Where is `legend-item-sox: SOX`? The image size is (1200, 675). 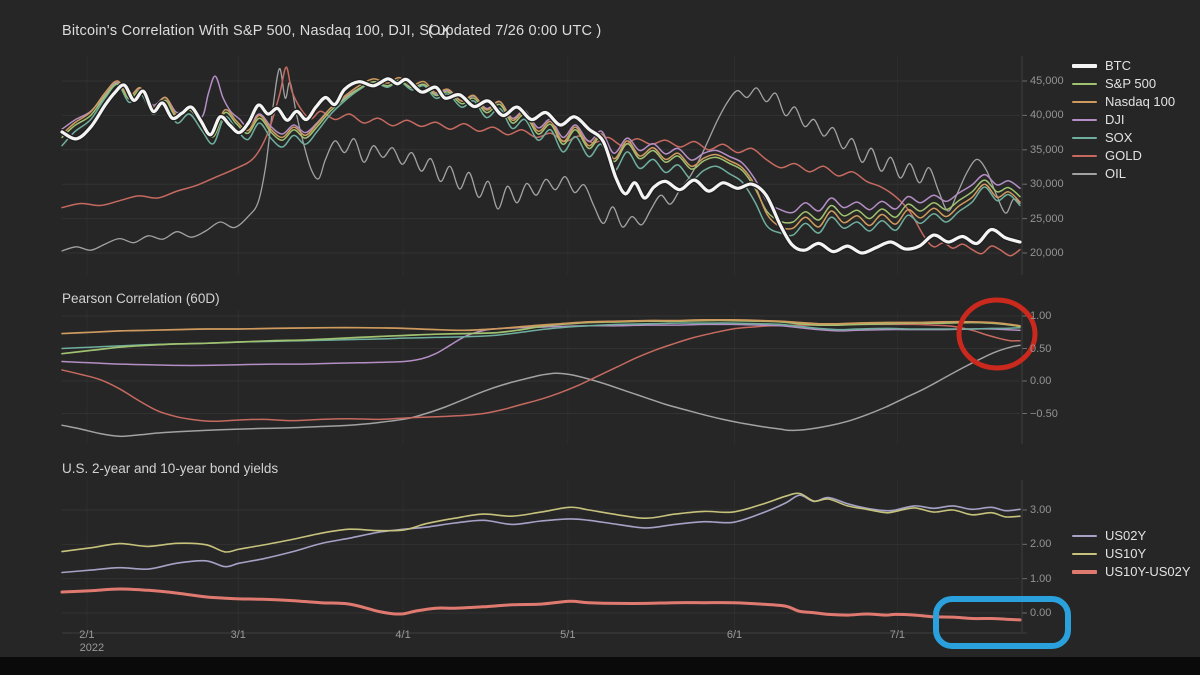
legend-item-sox: SOX is located at coordinates (1123, 138).